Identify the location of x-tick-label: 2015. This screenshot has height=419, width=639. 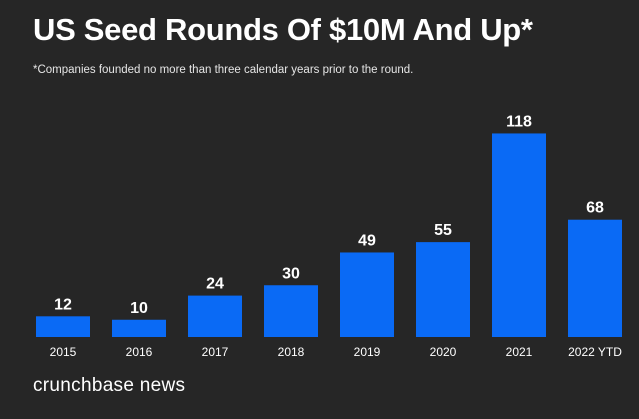
(63, 352).